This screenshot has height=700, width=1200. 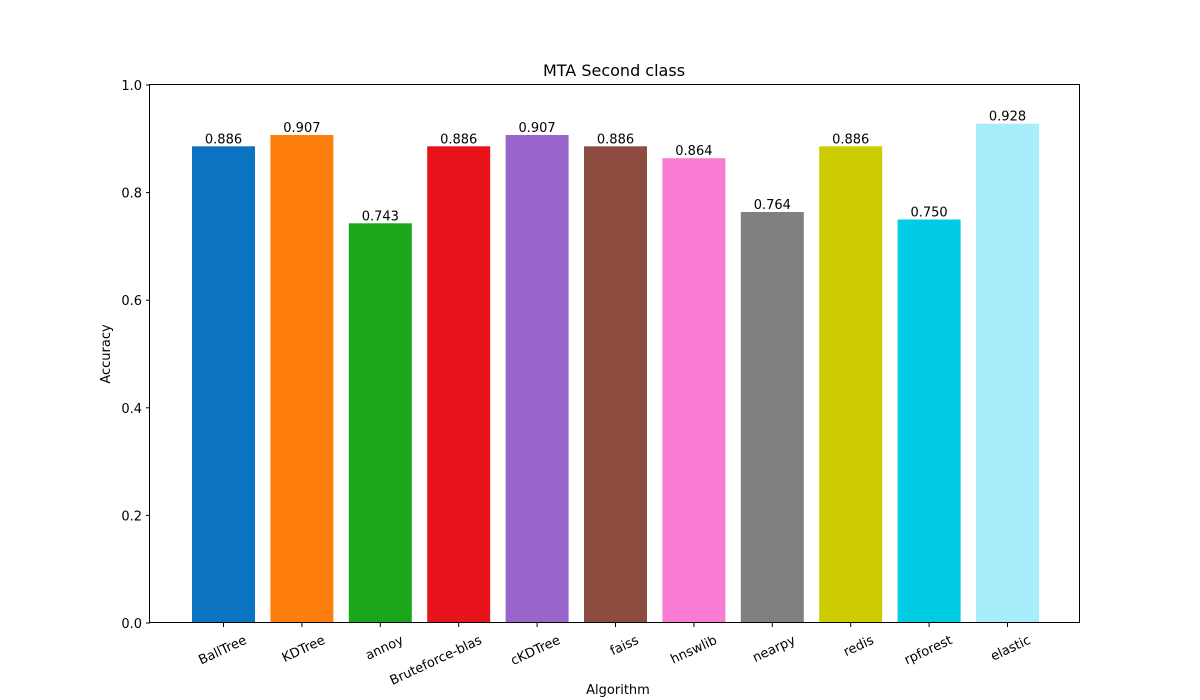 What do you see at coordinates (222, 650) in the screenshot?
I see `x-tick-label-balltree: BallTree` at bounding box center [222, 650].